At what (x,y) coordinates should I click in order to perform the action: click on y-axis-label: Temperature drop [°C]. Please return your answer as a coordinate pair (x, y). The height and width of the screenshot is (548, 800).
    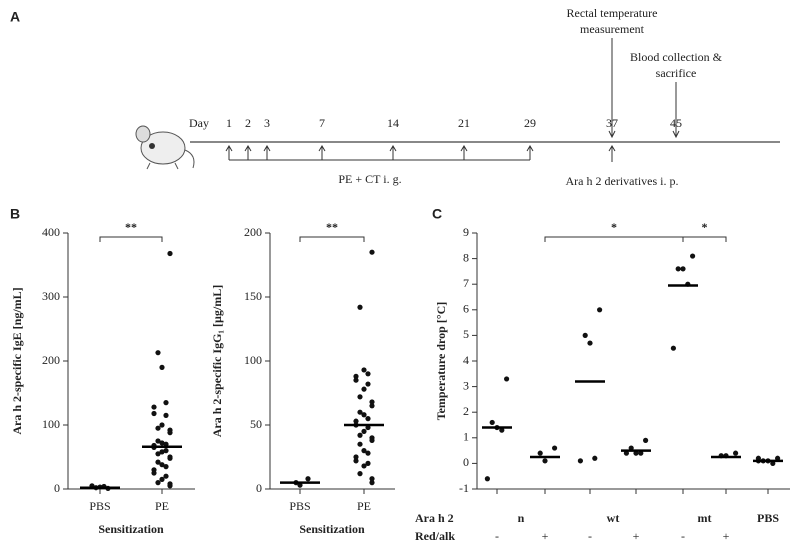
    Looking at the image, I should click on (441, 361).